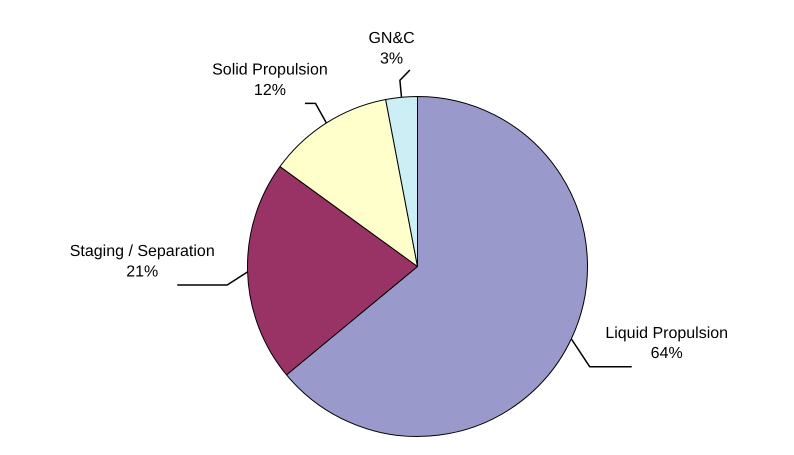  Describe the element at coordinates (142, 251) in the screenshot. I see `slice-label: Staging / Separation` at that location.